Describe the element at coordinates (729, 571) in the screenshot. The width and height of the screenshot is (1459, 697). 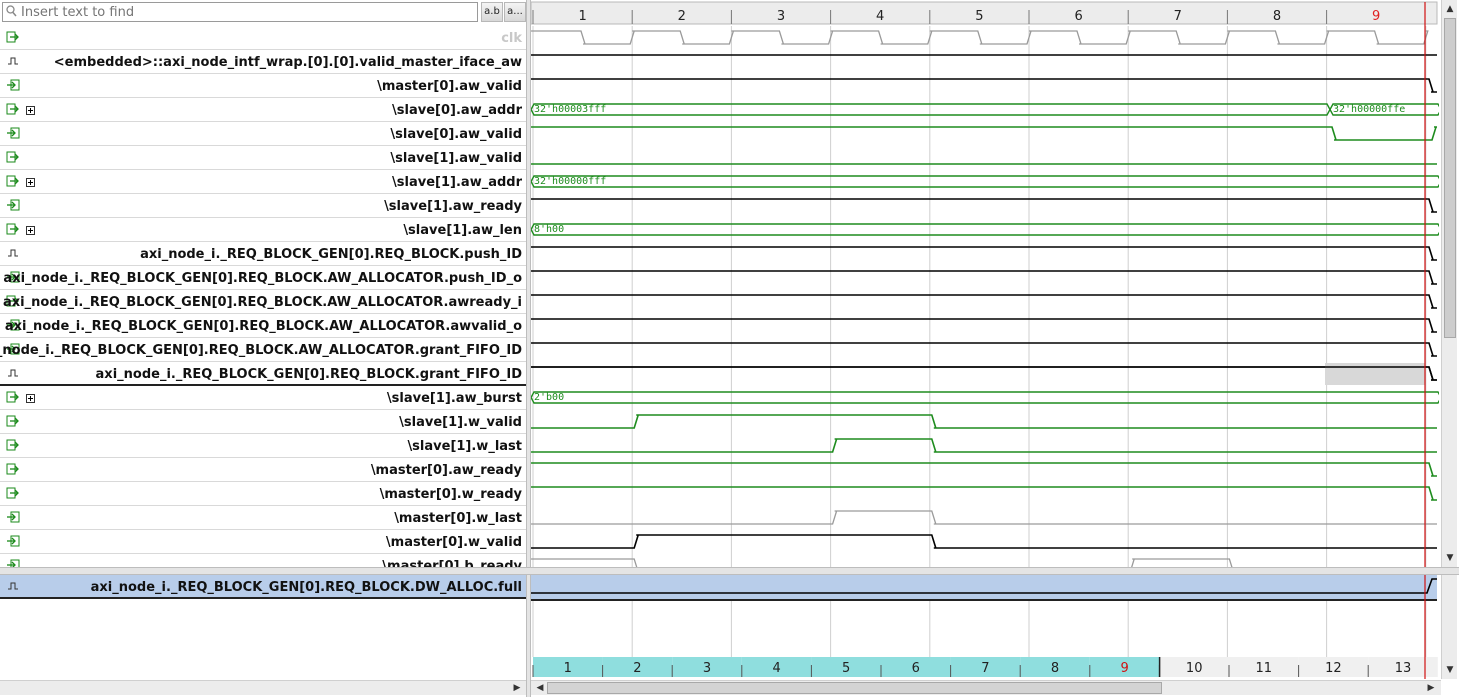
I see `horizontal-splitter` at that location.